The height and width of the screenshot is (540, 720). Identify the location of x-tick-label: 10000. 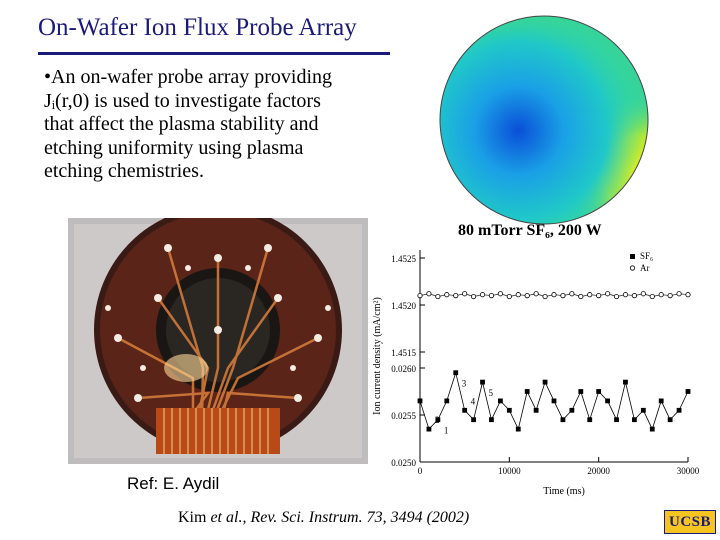
(509, 471).